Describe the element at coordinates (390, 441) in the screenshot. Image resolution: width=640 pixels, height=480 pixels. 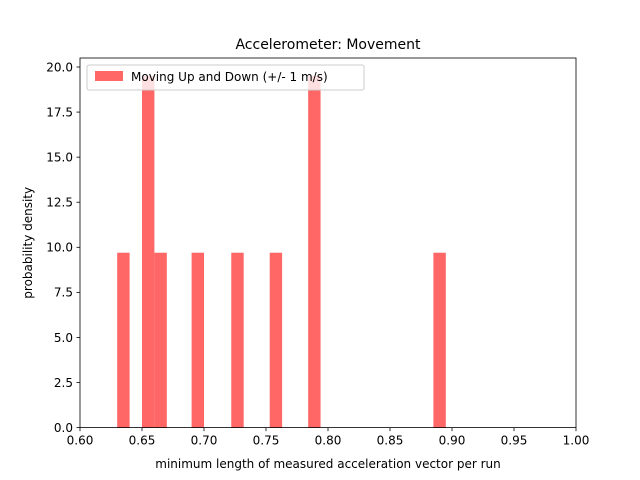
I see `x-tick-label: 0.85` at that location.